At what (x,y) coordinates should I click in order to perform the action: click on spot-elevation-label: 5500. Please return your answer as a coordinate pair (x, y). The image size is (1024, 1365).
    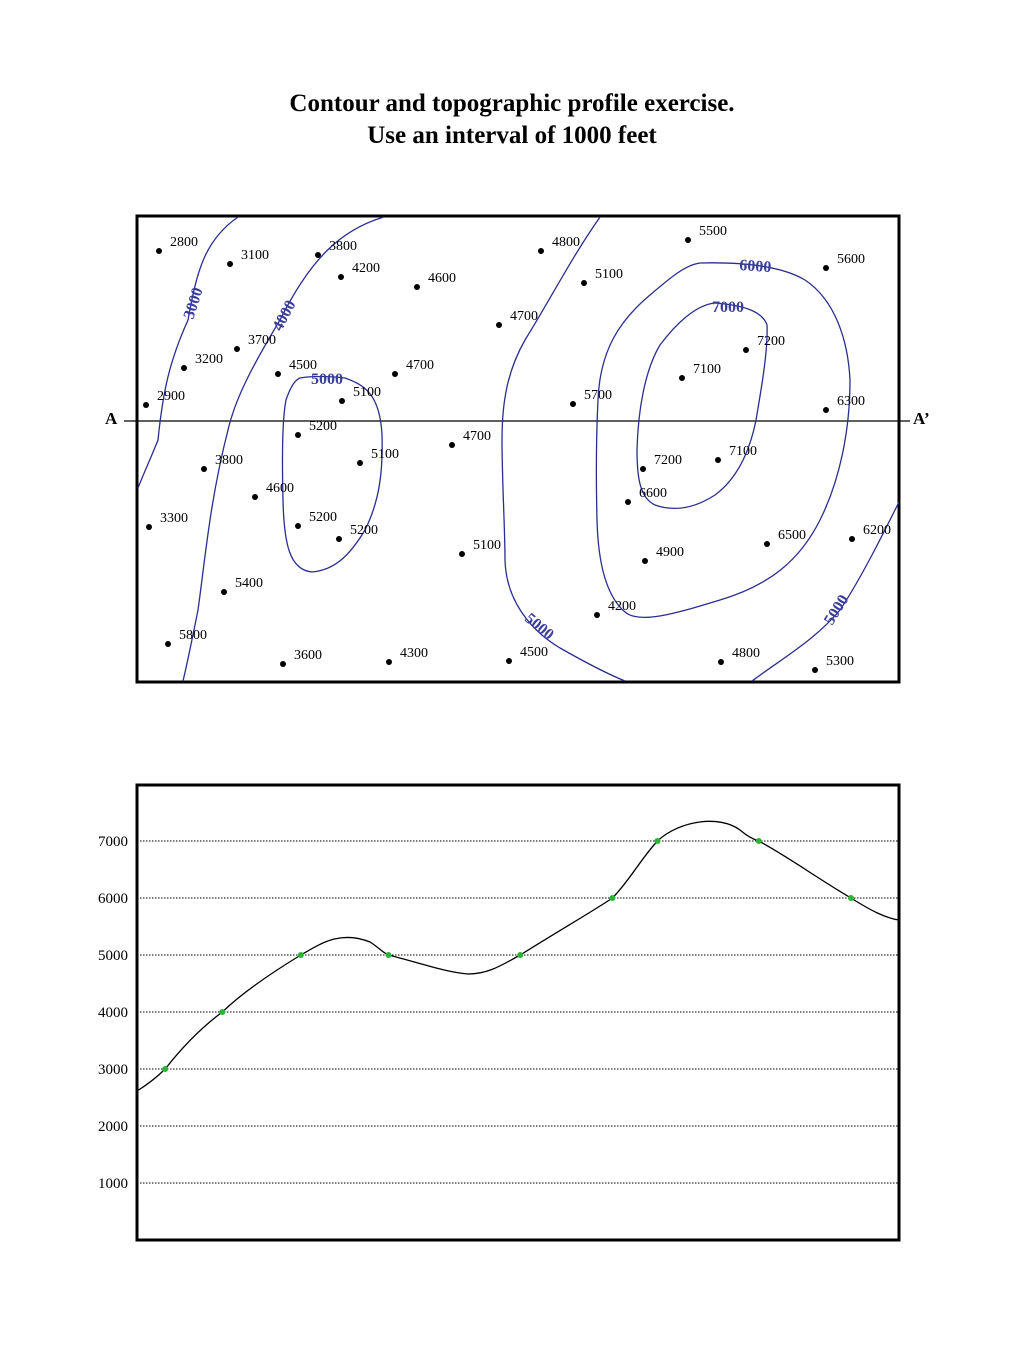
    Looking at the image, I should click on (713, 231).